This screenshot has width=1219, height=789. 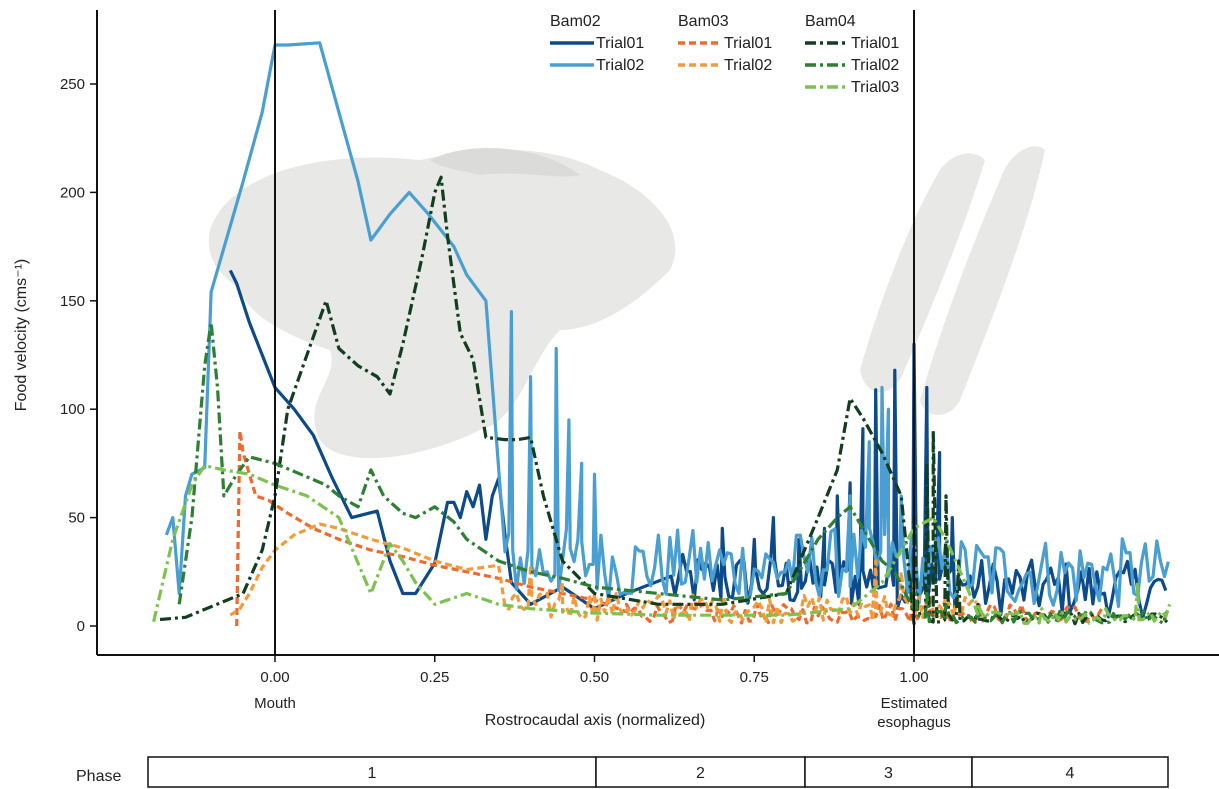 I want to click on y-tick-label: 100, so click(x=72, y=409).